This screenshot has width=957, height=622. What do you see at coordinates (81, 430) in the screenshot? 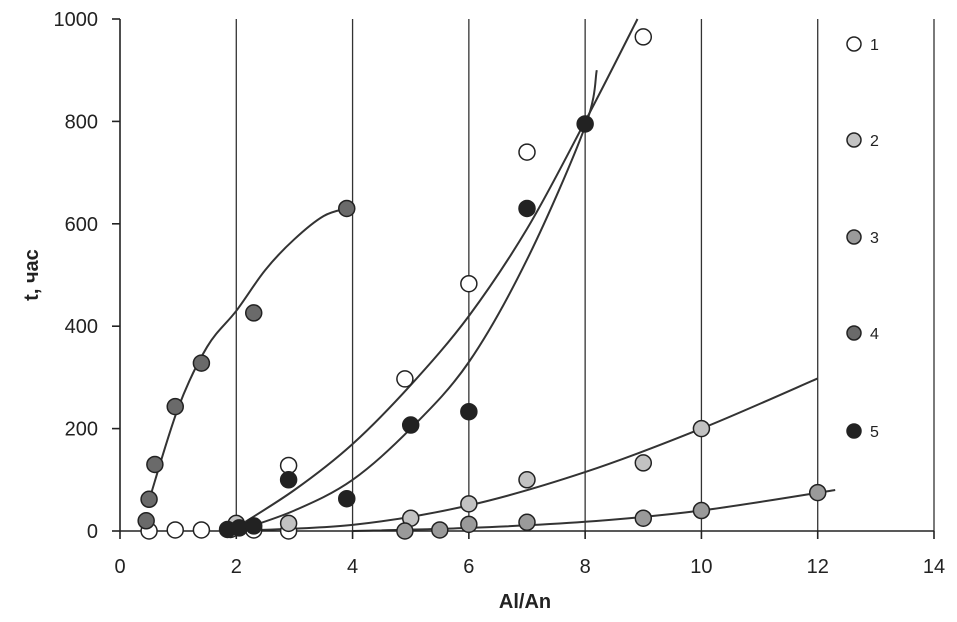
I see `y-tick-label-200: 200` at bounding box center [81, 430].